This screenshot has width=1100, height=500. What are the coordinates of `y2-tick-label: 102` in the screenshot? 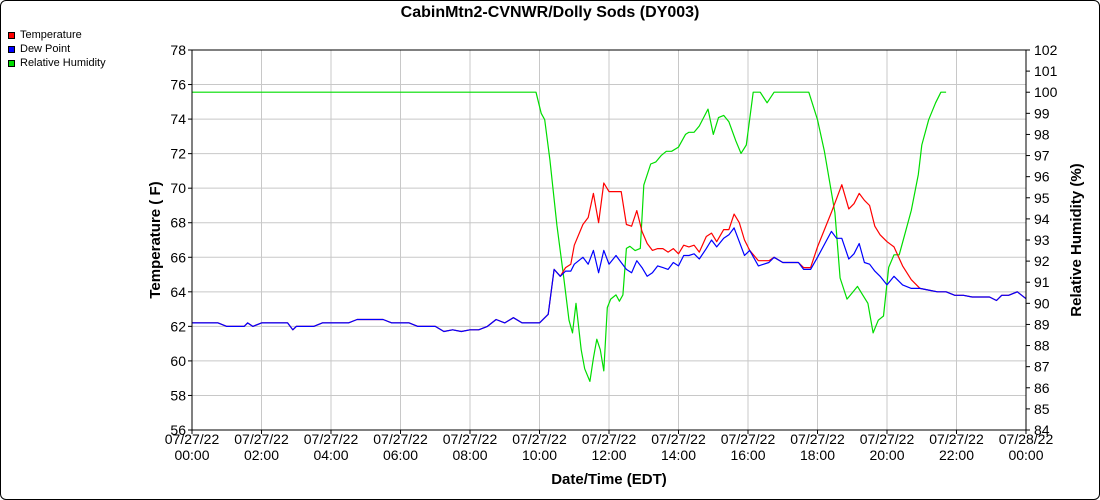 It's located at (1046, 50).